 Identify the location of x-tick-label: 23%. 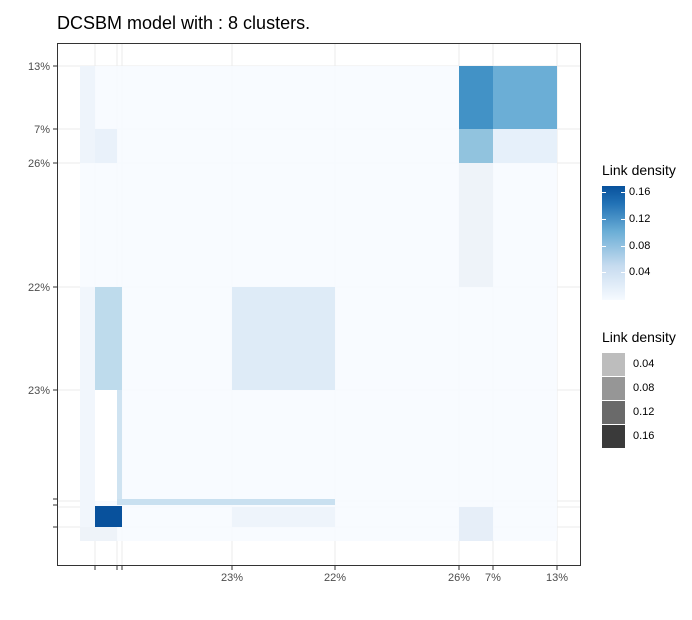
(232, 578).